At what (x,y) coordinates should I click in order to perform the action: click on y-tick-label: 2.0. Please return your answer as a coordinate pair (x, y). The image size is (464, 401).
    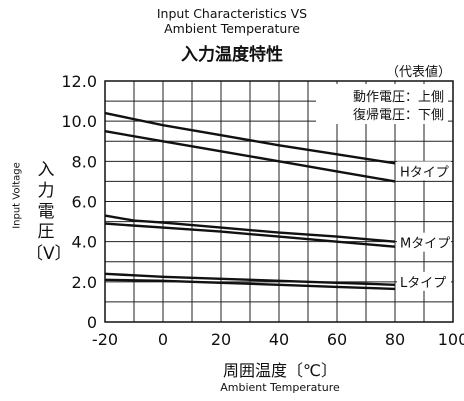
    Looking at the image, I should click on (84, 282).